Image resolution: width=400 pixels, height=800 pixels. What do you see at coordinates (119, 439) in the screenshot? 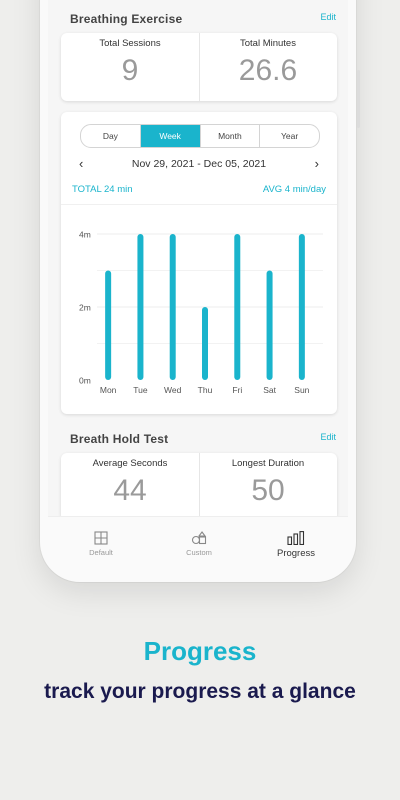
I see `breath-hold-title: Breath Hold Test` at bounding box center [119, 439].